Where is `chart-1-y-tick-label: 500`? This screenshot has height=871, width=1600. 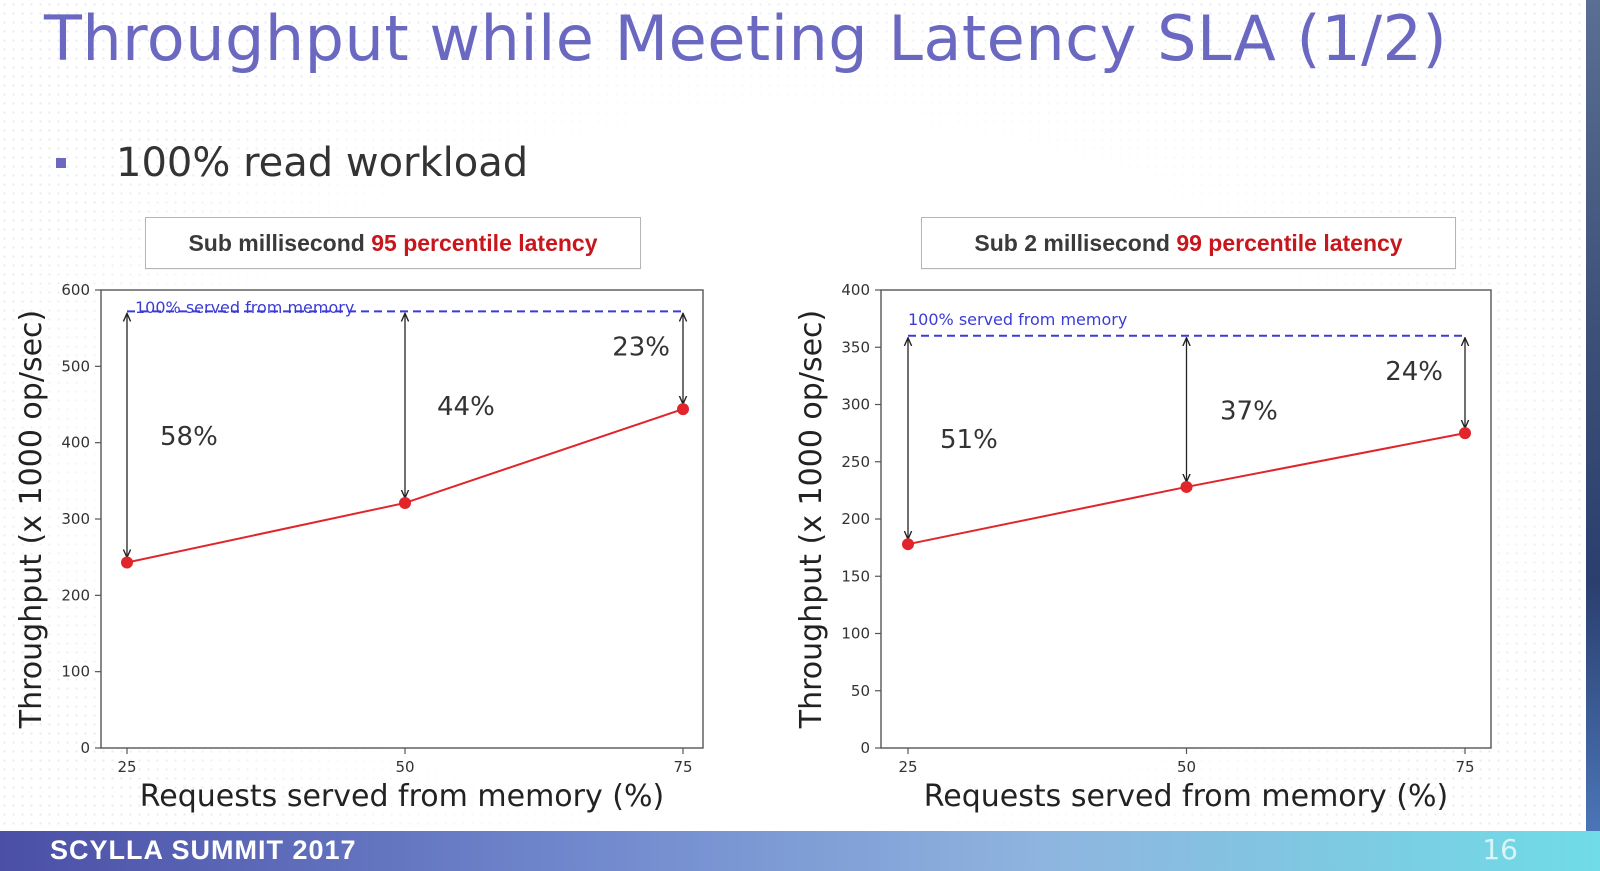
chart-1-y-tick-label: 500 is located at coordinates (75, 366).